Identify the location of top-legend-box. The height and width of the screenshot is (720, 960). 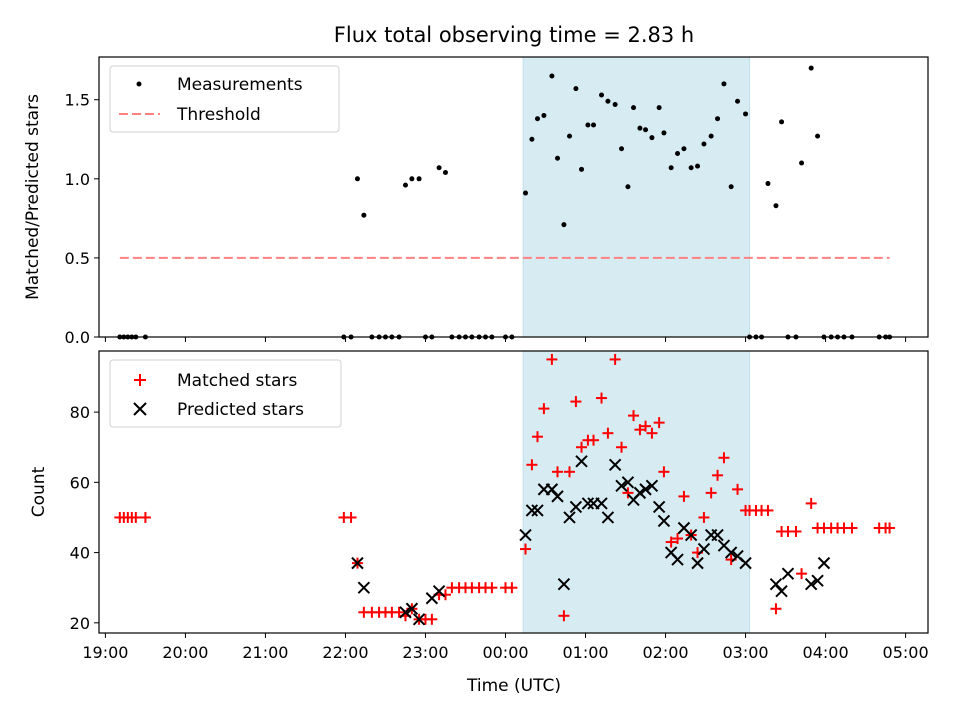
(224, 99).